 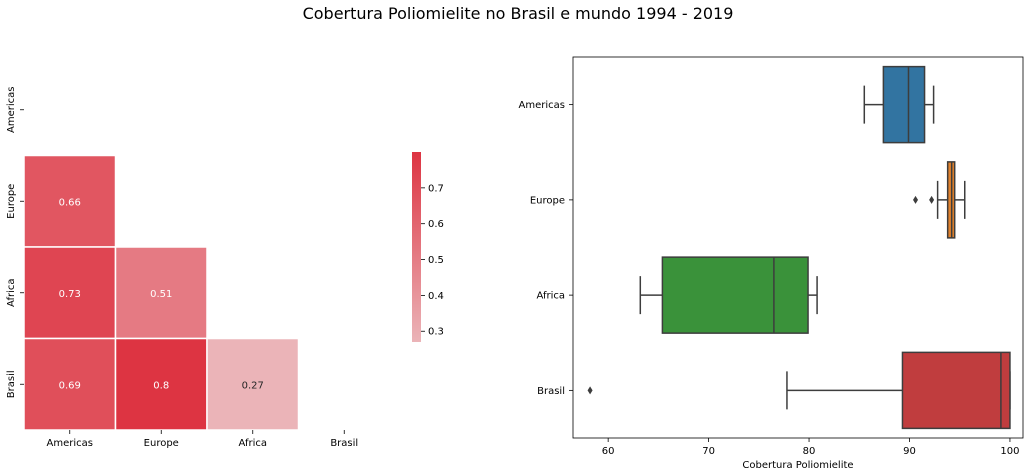 I want to click on heatmap-y-tick-label: Africa, so click(x=11, y=292).